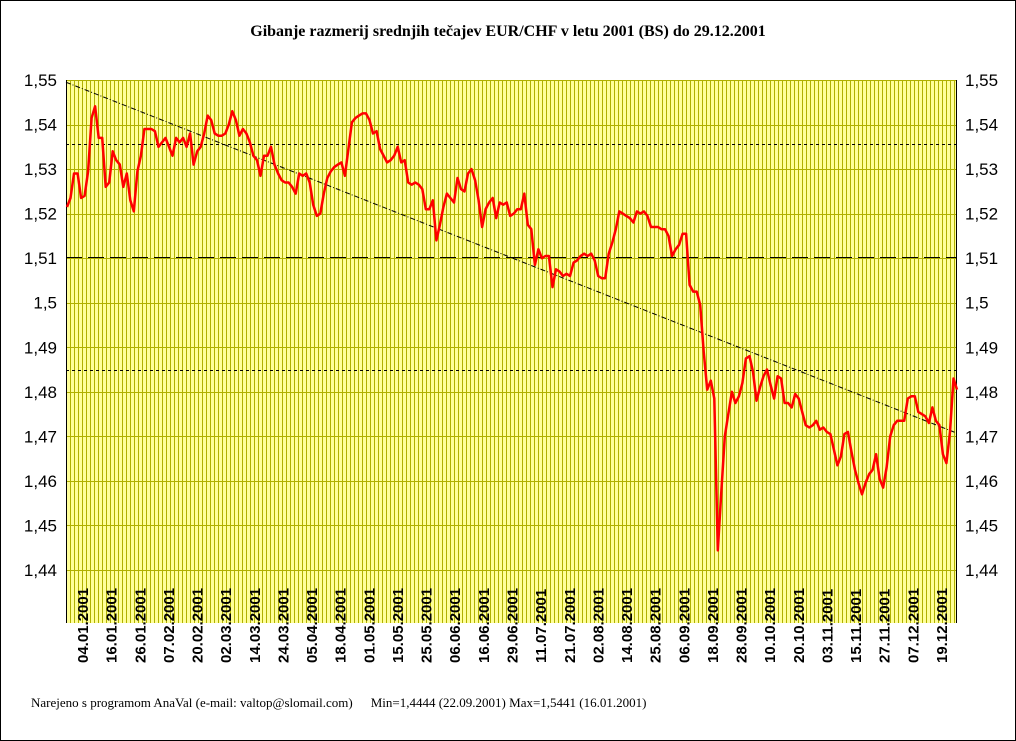  What do you see at coordinates (799, 625) in the screenshot?
I see `x-tick-label: 20.10.2001` at bounding box center [799, 625].